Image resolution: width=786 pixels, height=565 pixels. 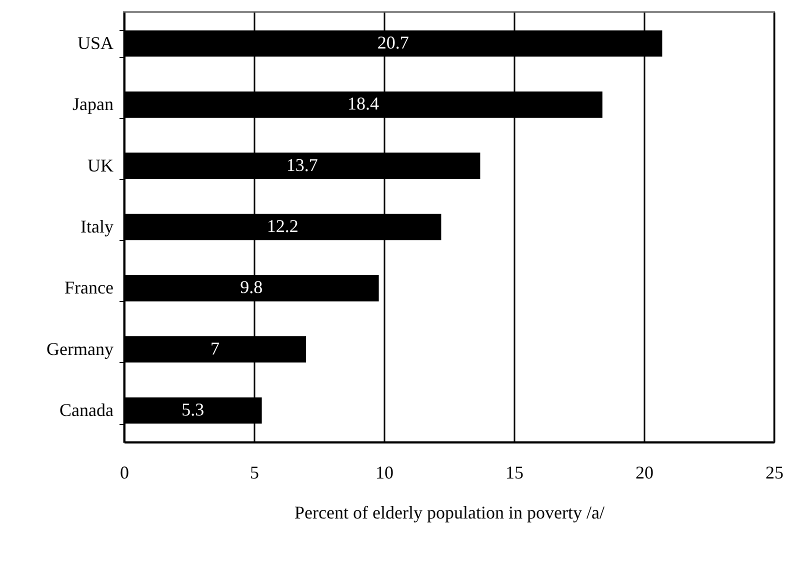 What do you see at coordinates (101, 165) in the screenshot?
I see `y-tick-label: UK` at bounding box center [101, 165].